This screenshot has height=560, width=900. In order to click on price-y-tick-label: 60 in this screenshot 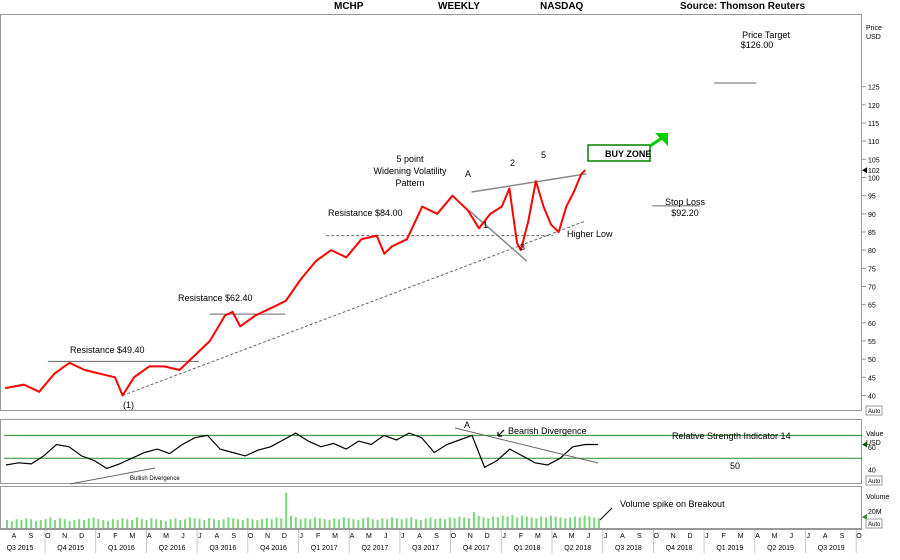, I will do `click(872, 324)`.